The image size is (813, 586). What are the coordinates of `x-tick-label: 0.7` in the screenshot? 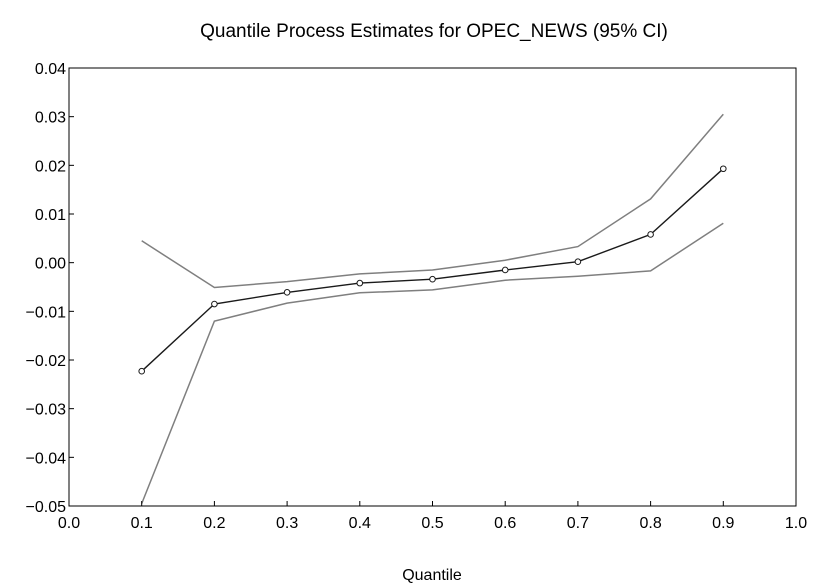 It's located at (578, 523).